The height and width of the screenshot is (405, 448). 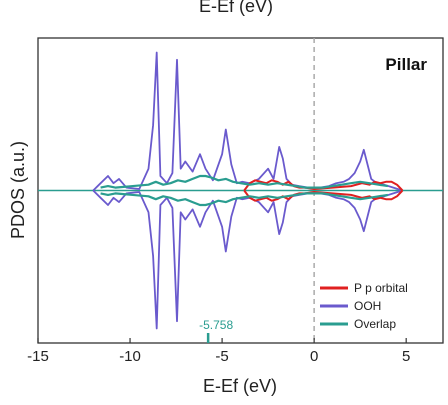 What do you see at coordinates (130, 356) in the screenshot?
I see `x-tick-label: -10` at bounding box center [130, 356].